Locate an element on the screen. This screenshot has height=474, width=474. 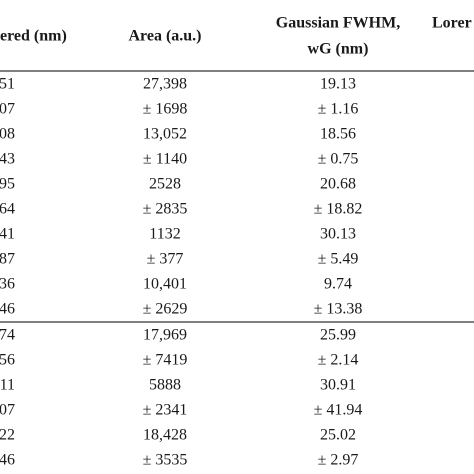
table-cell: 74 is located at coordinates (7, 335).